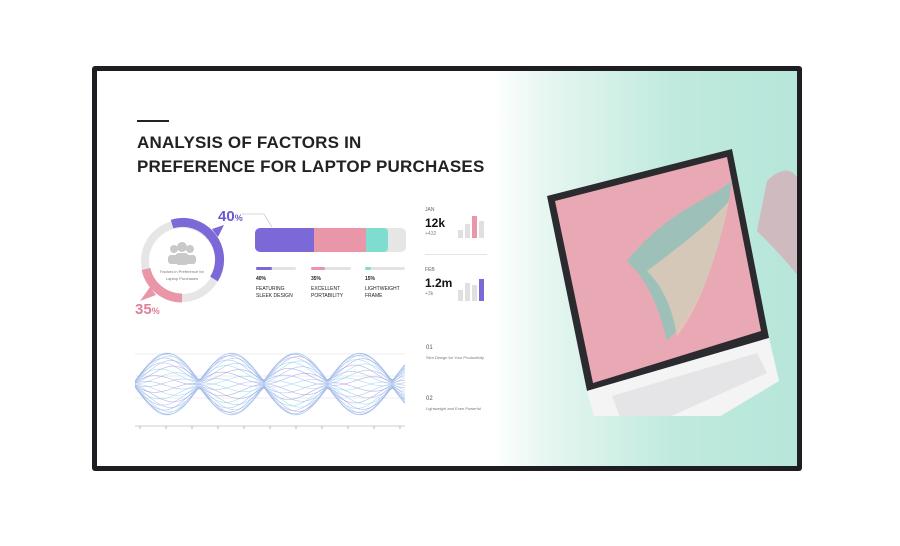 The height and width of the screenshot is (546, 900). Describe the element at coordinates (148, 294) in the screenshot. I see `donut-arrow-bottom` at that location.